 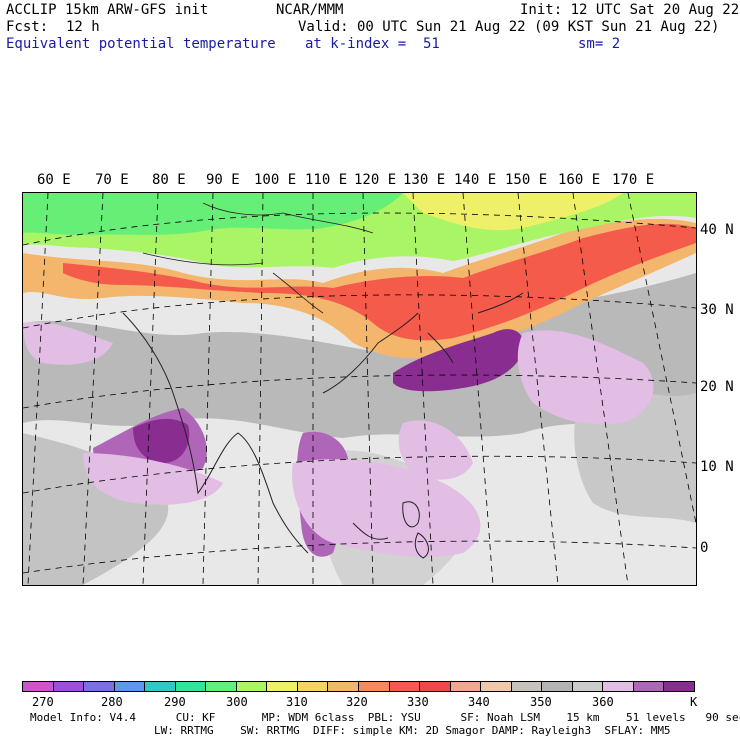 I want to click on lon-label: 150 E, so click(x=526, y=180).